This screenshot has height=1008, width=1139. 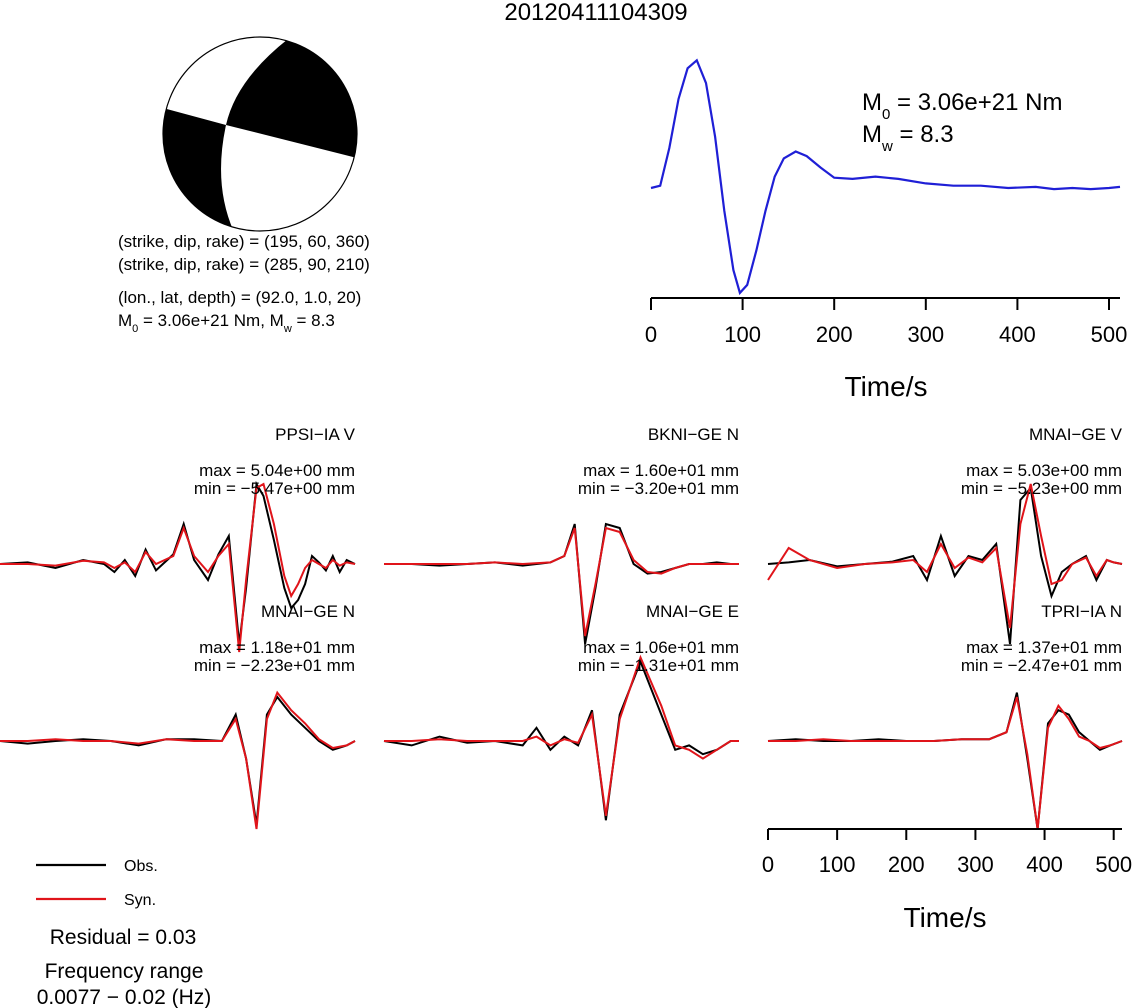 What do you see at coordinates (1041, 665) in the screenshot?
I see `amplitude-min: min = −2.47e+01 mm` at bounding box center [1041, 665].